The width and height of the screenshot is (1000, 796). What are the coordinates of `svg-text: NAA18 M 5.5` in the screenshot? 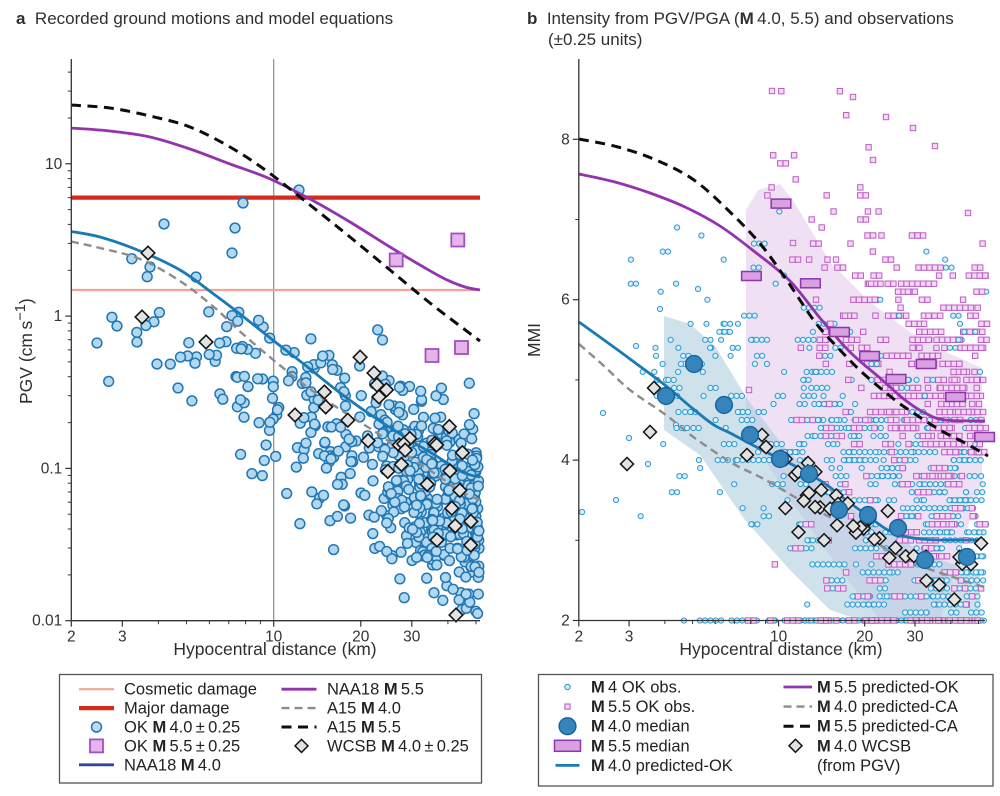 It's located at (375, 690).